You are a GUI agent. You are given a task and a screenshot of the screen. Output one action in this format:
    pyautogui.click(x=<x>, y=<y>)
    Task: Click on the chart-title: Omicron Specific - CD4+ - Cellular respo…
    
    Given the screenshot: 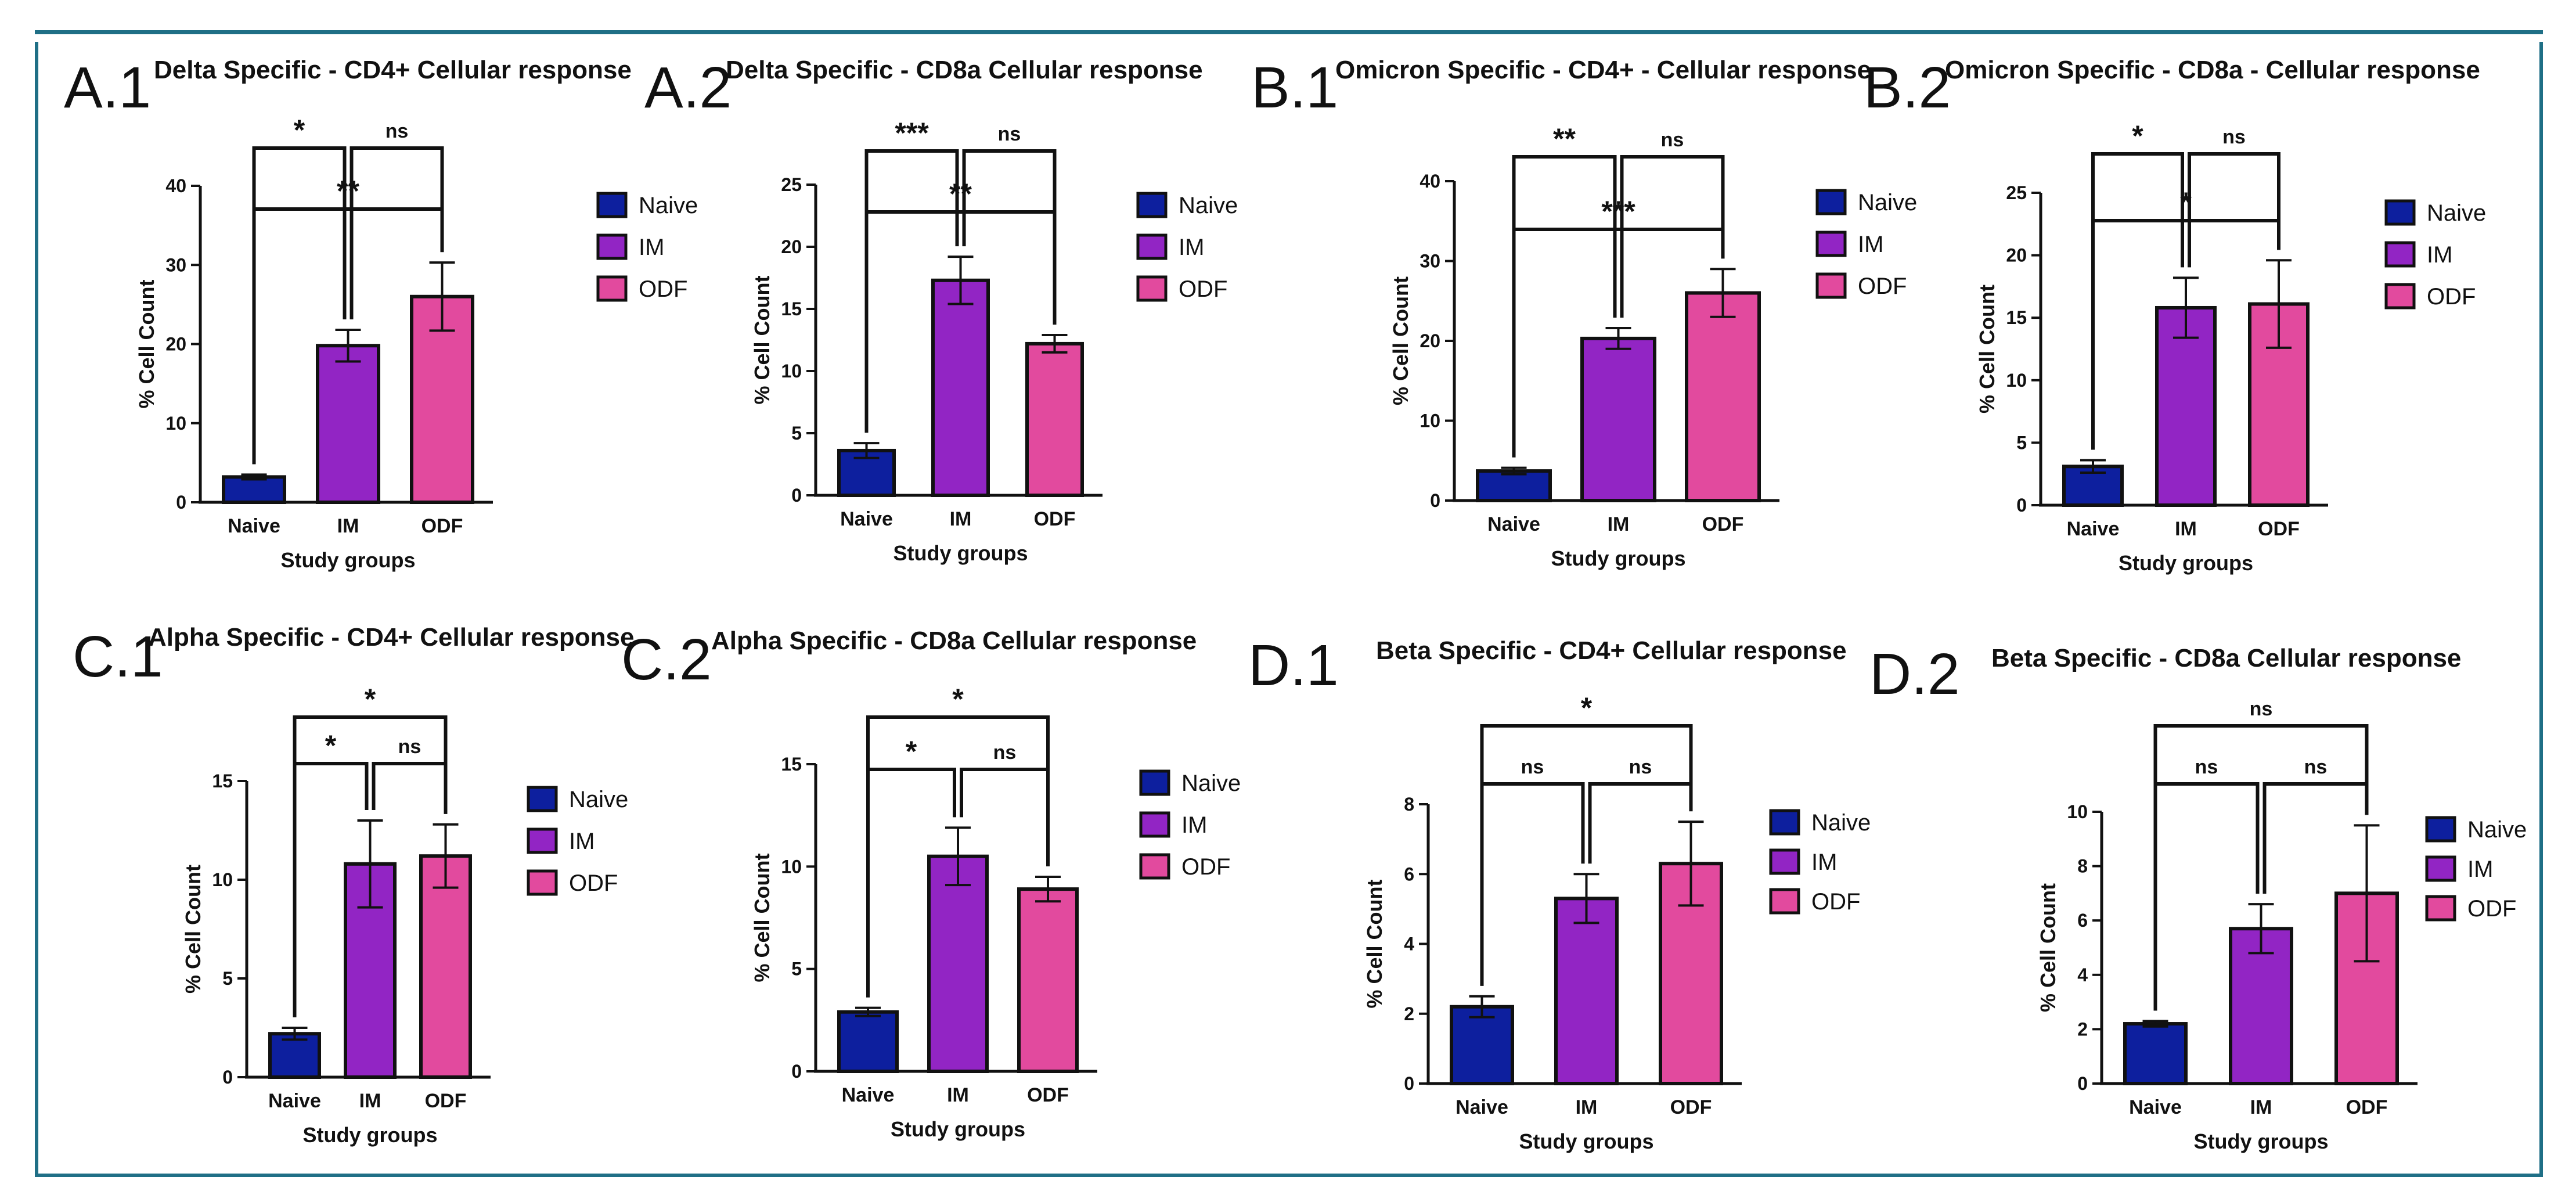 What is the action you would take?
    pyautogui.click(x=1603, y=70)
    